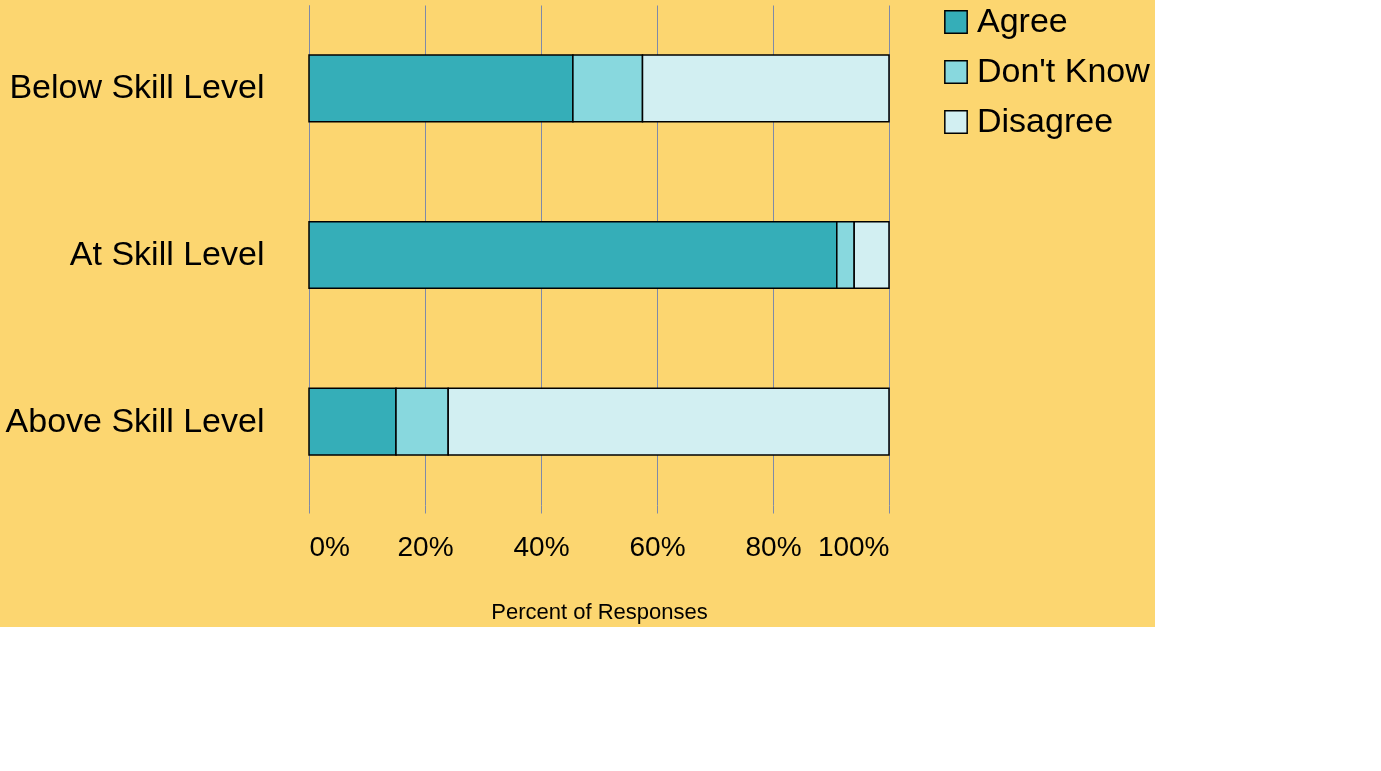 The height and width of the screenshot is (771, 1381). I want to click on y-tick-label: Above Skill Level, so click(135, 419).